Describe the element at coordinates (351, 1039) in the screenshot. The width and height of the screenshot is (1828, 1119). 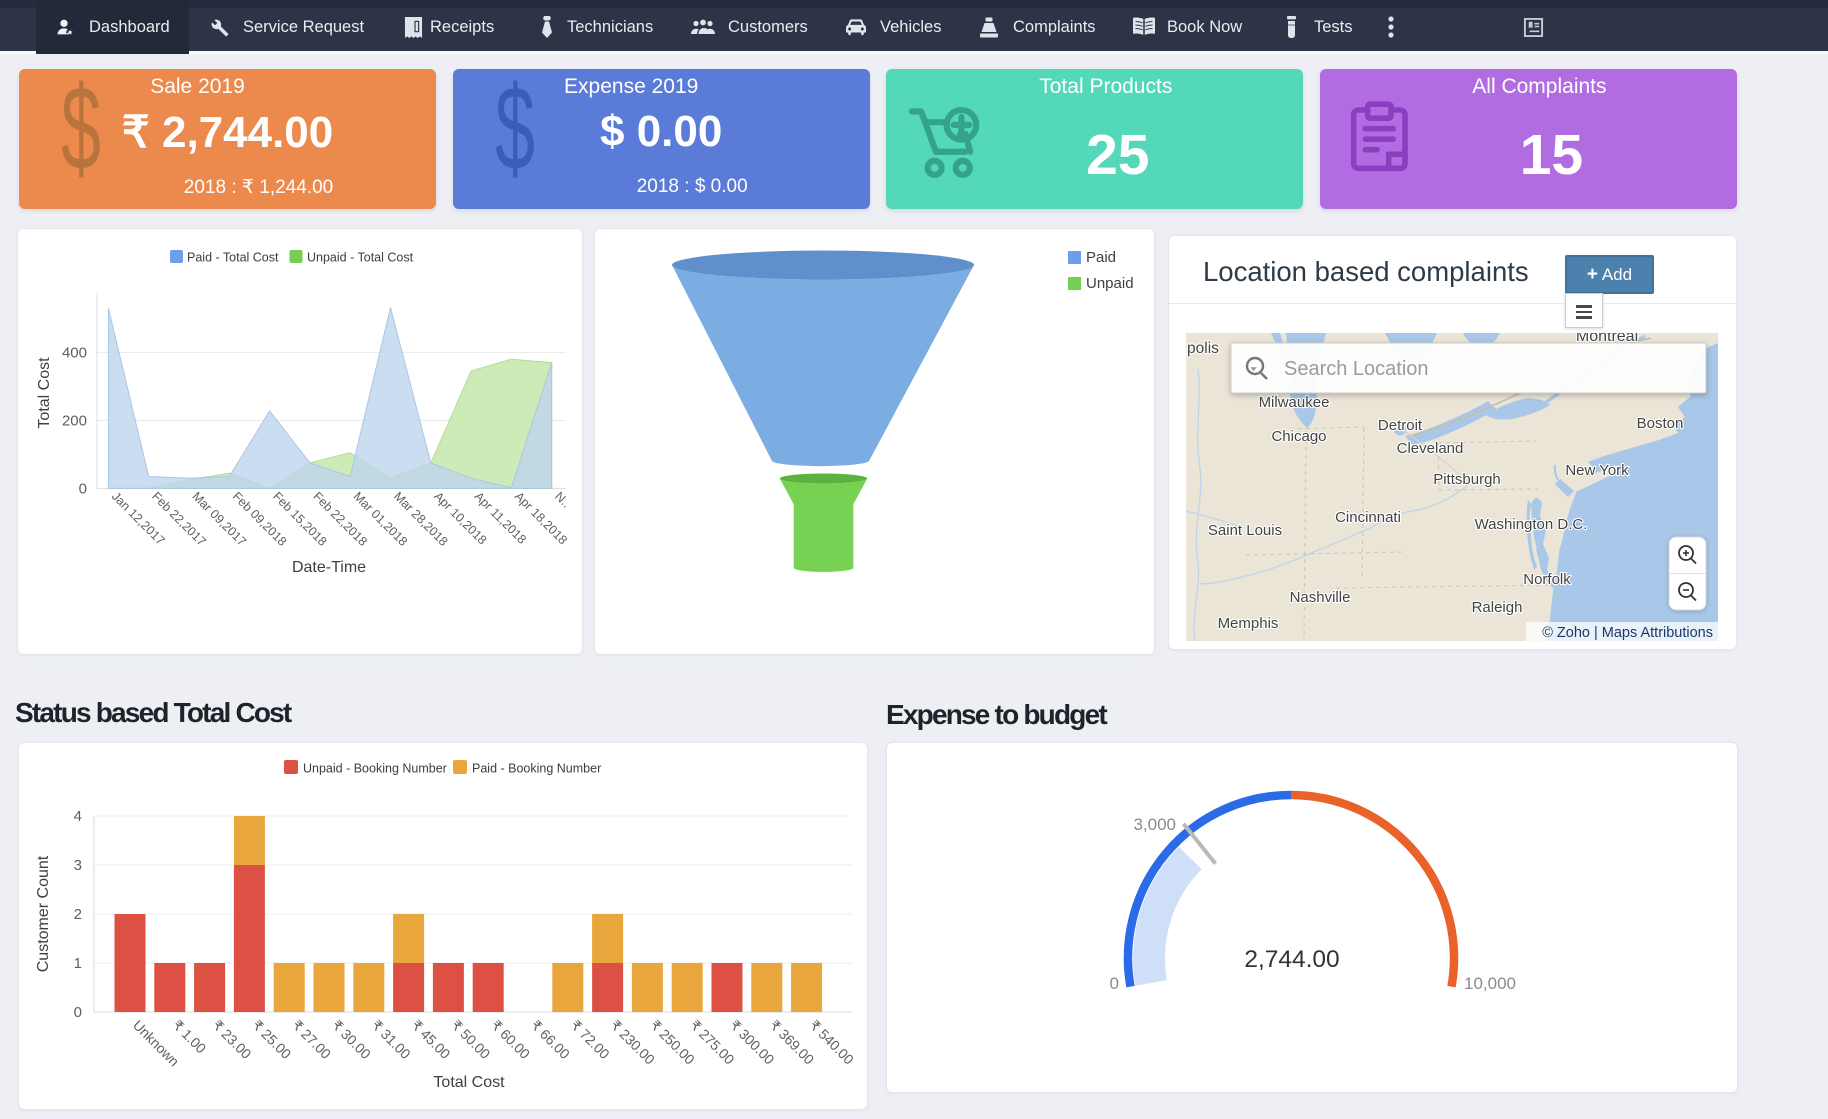
I see `svg-text: ₹ 30.00` at that location.